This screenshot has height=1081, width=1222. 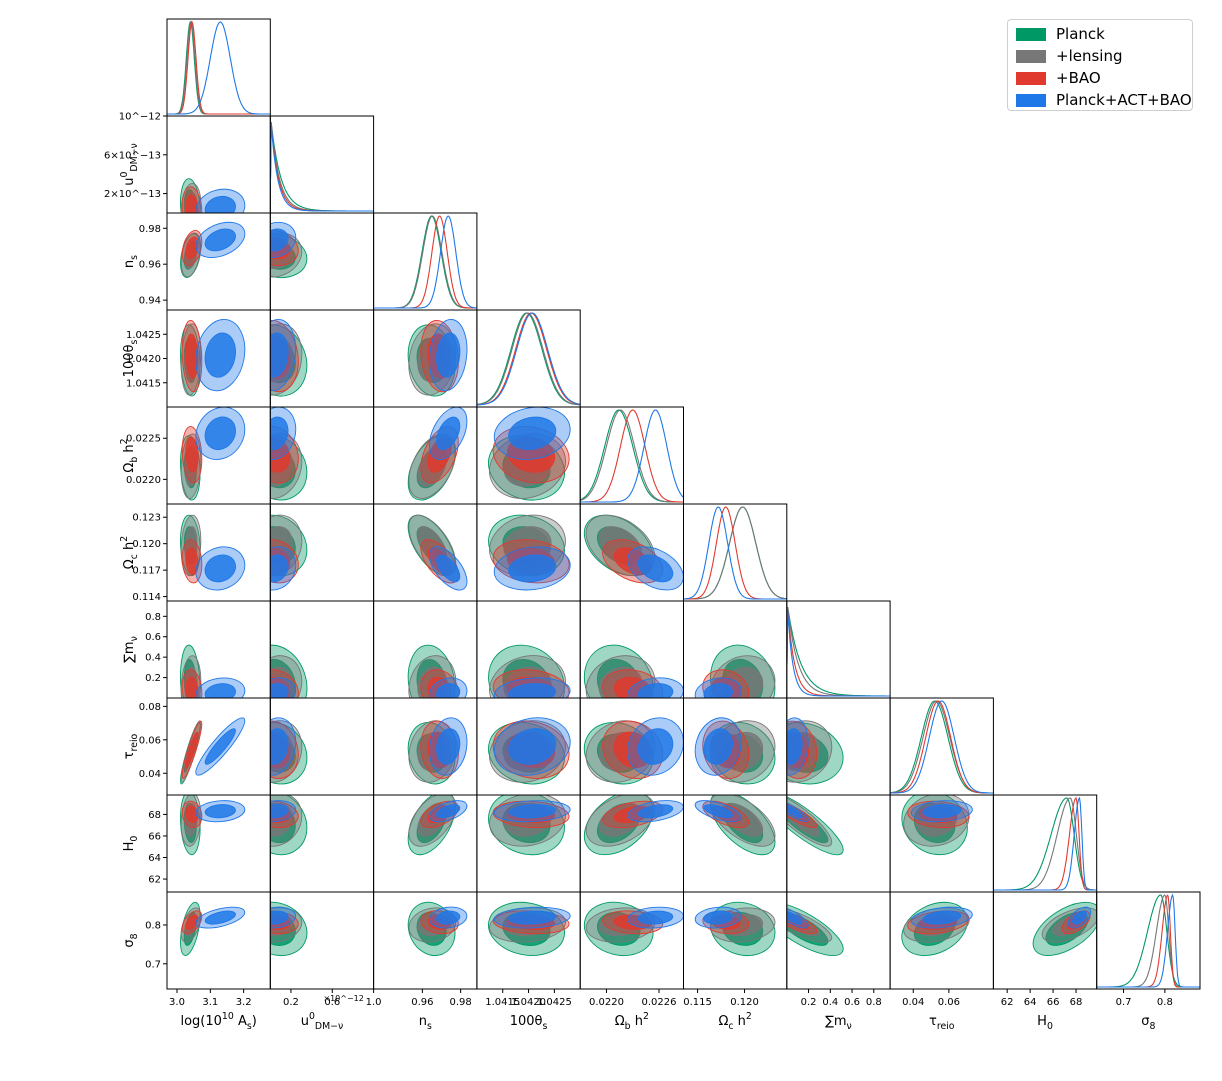 What do you see at coordinates (809, 1002) in the screenshot?
I see `x-tick-label: 0.2` at bounding box center [809, 1002].